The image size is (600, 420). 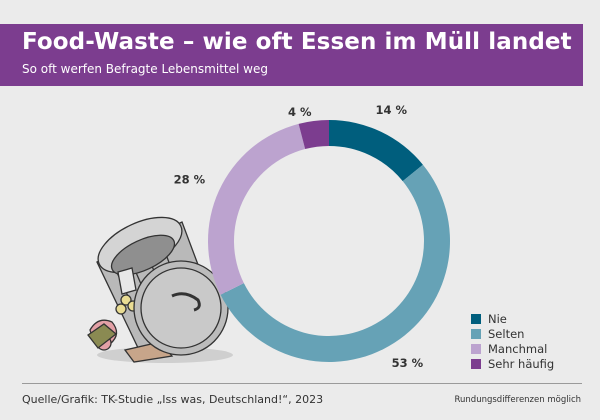 I want to click on data-label: 4 %, so click(x=300, y=112).